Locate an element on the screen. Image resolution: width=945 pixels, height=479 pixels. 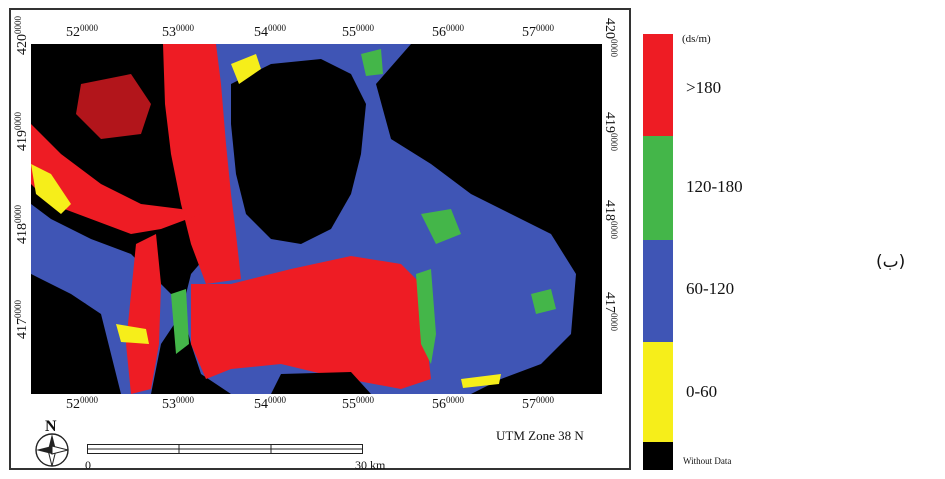
legend-swatch-red is located at coordinates (658, 85).